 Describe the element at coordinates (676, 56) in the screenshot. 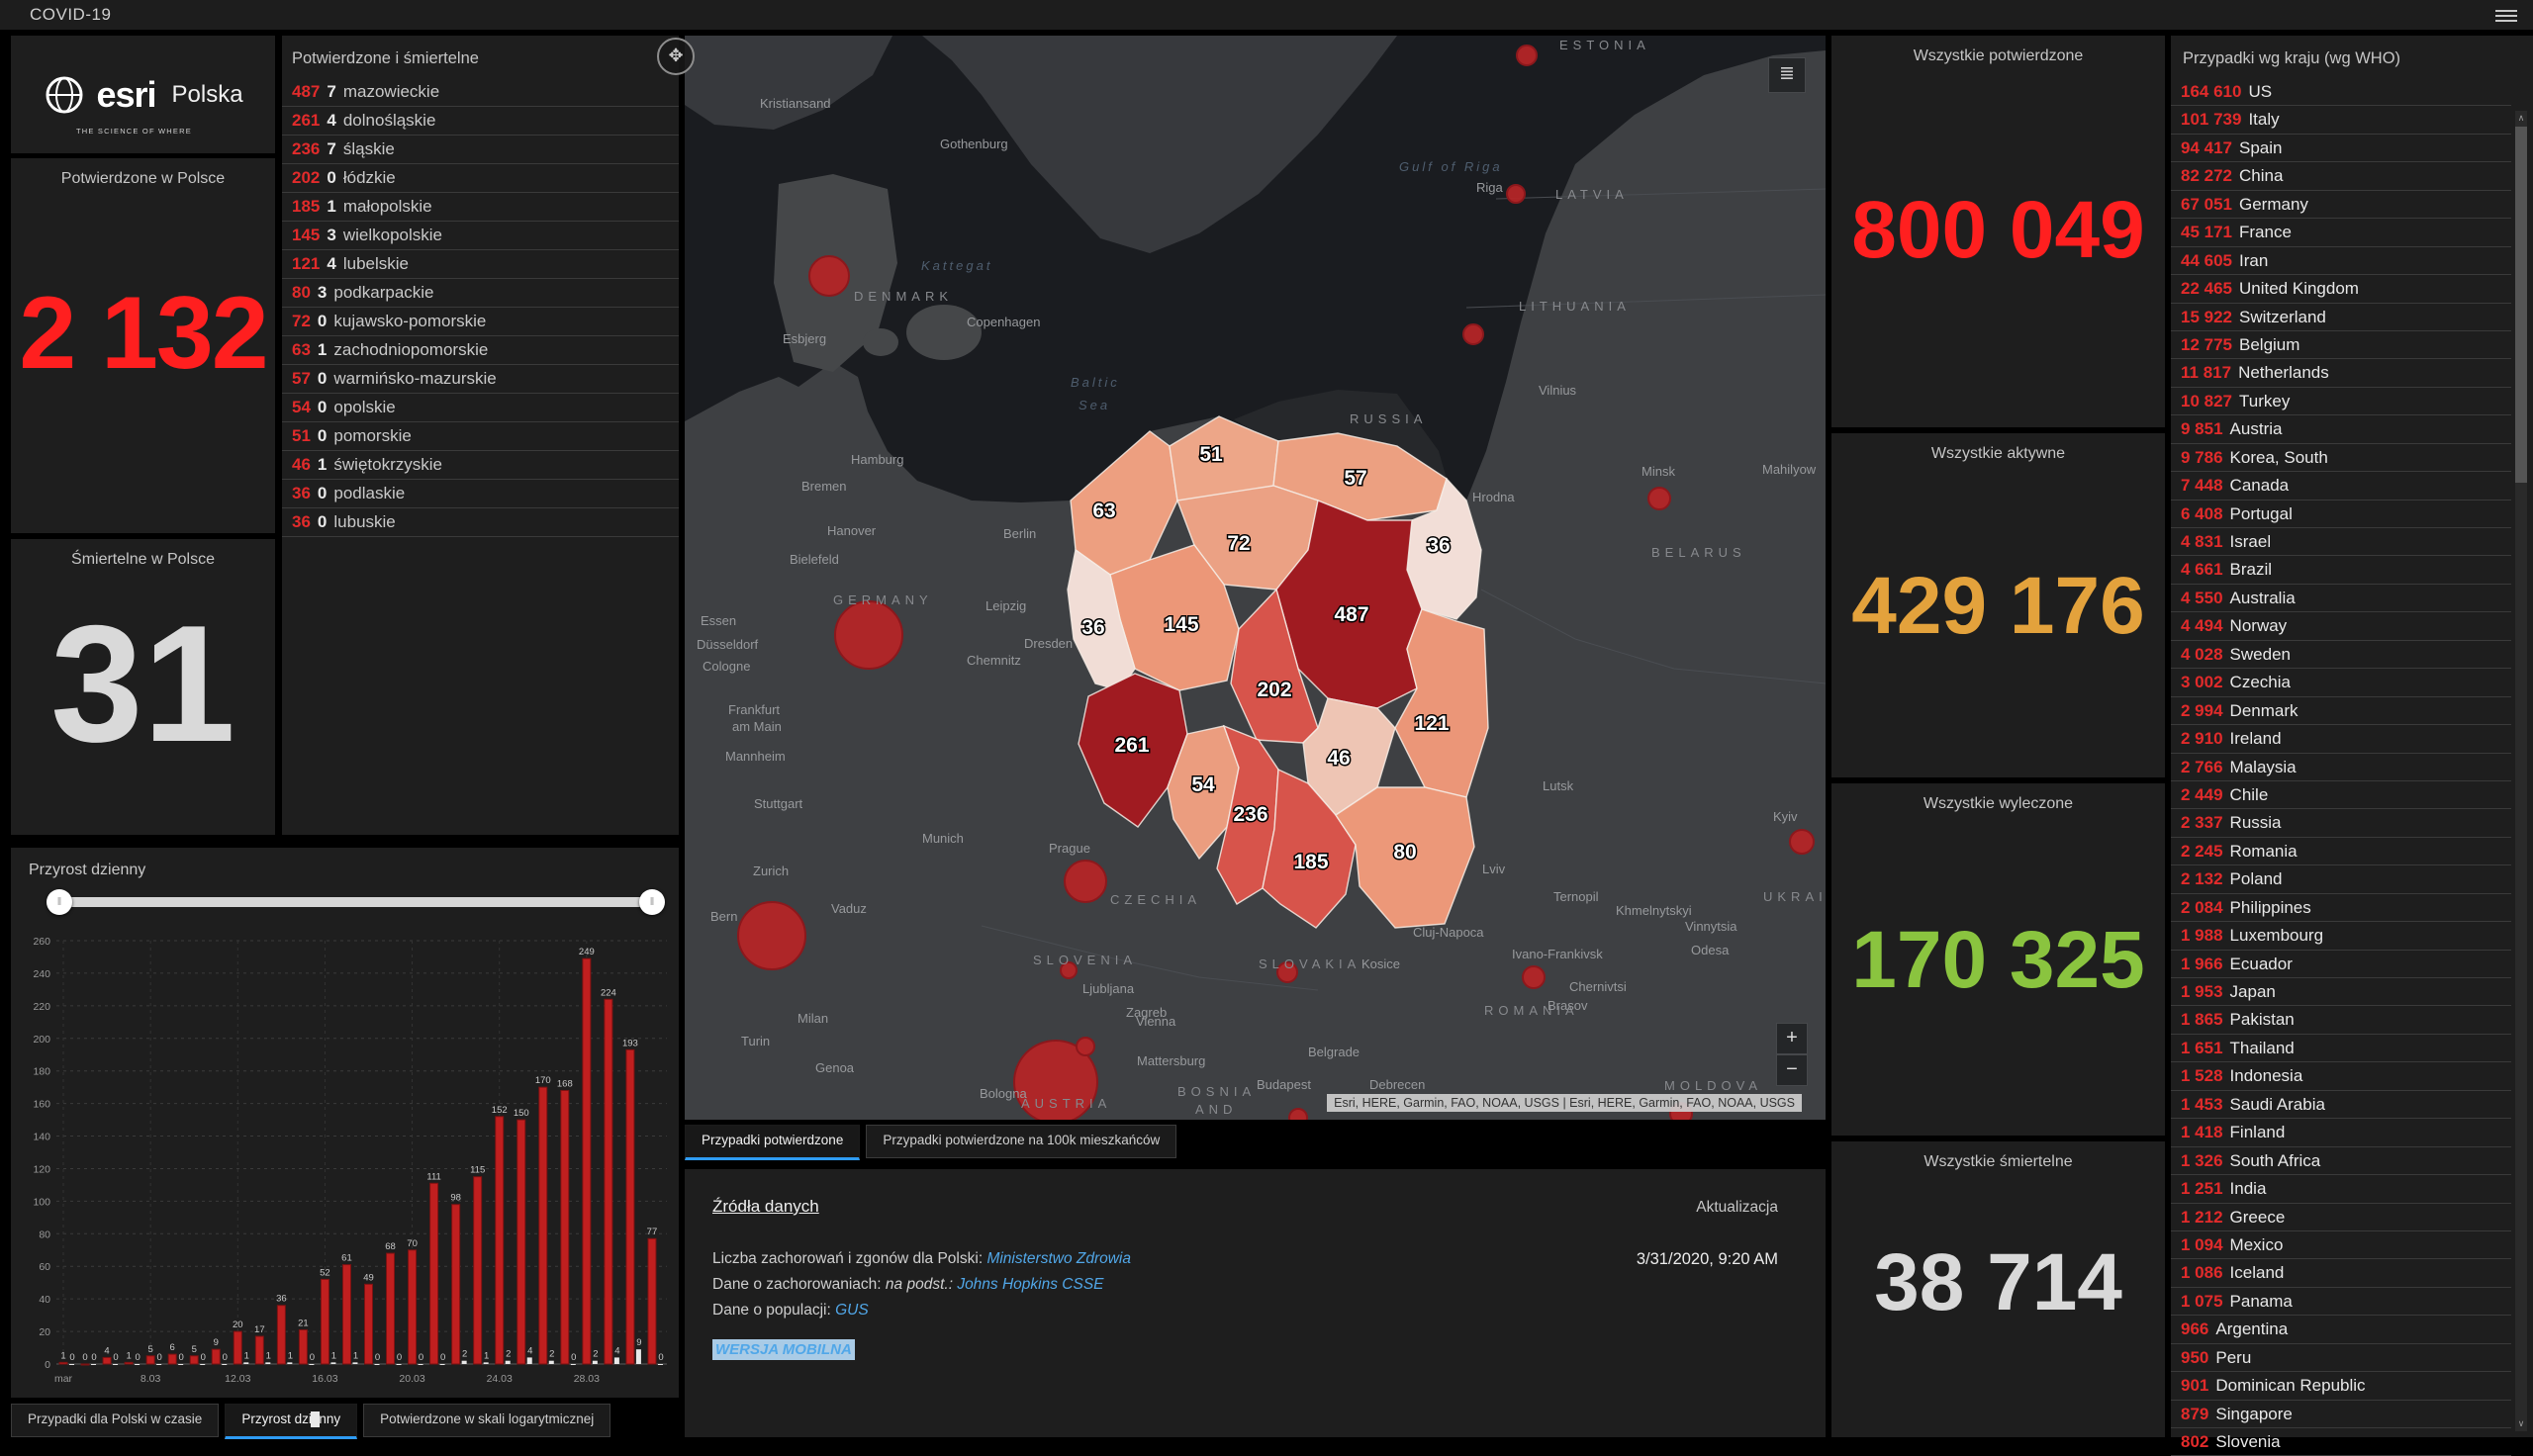

I see `expand-widget-icon: ✥` at that location.